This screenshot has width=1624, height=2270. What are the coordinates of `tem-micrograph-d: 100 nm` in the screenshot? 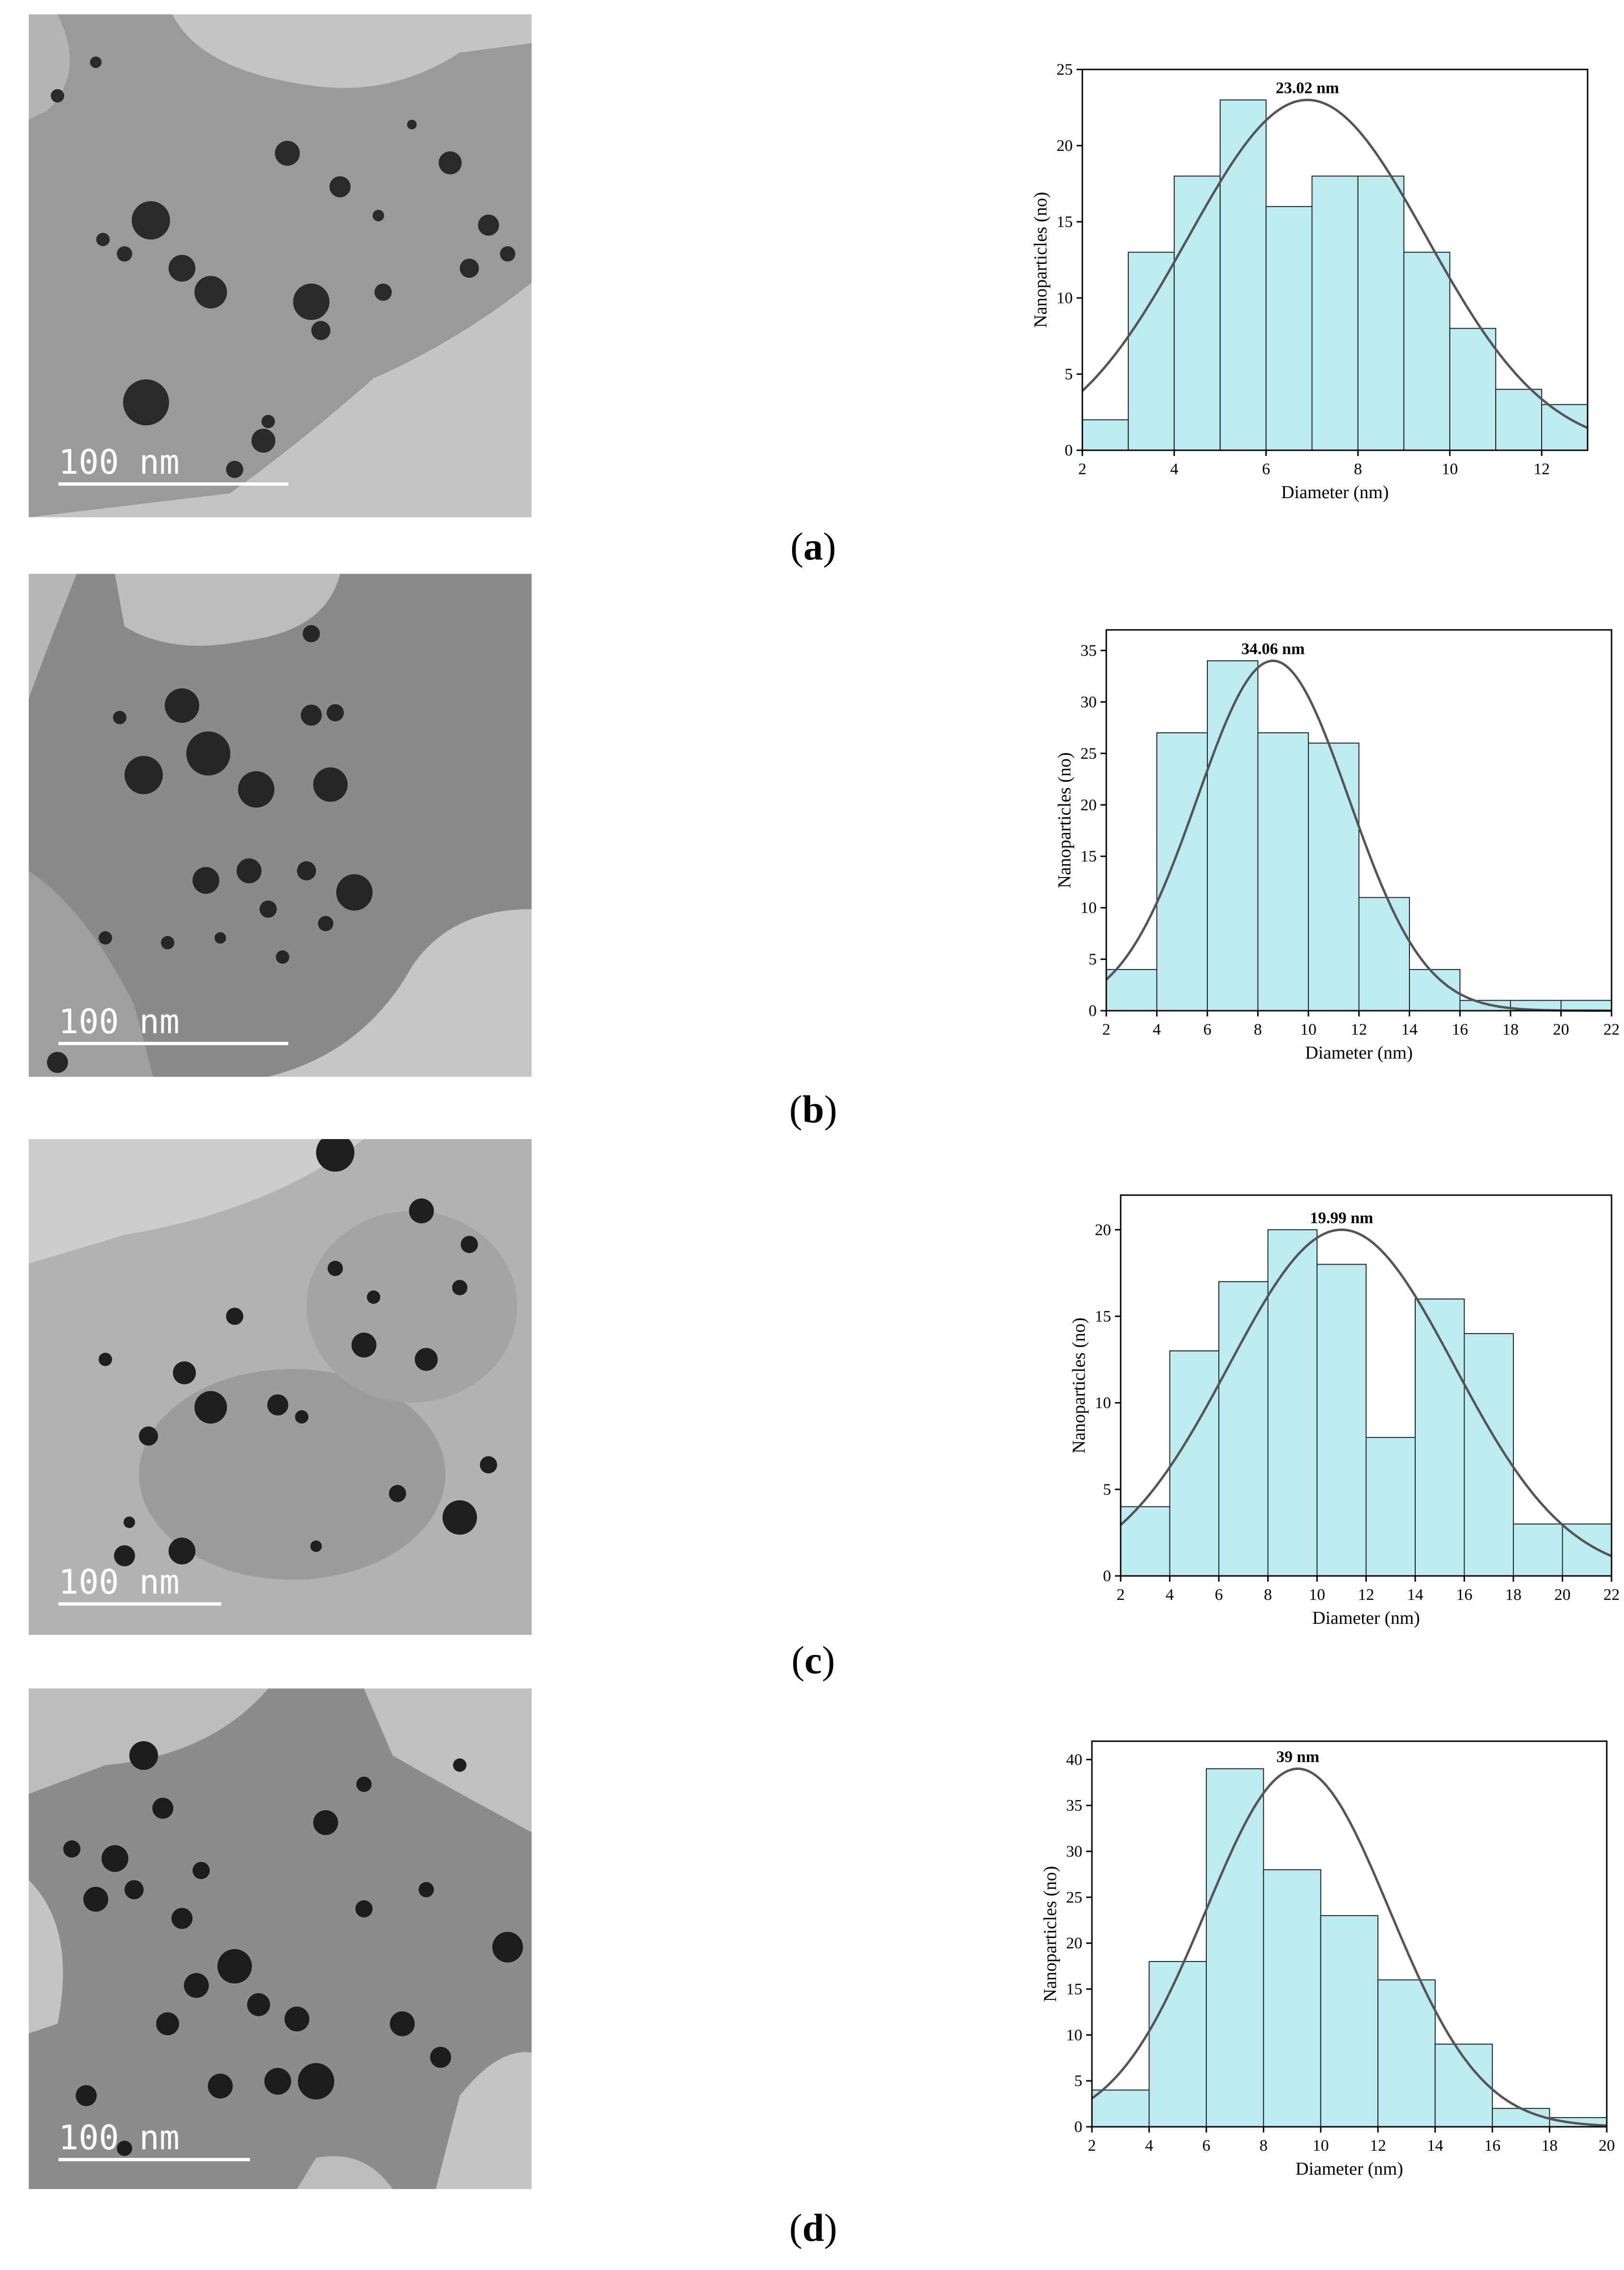 It's located at (280, 1938).